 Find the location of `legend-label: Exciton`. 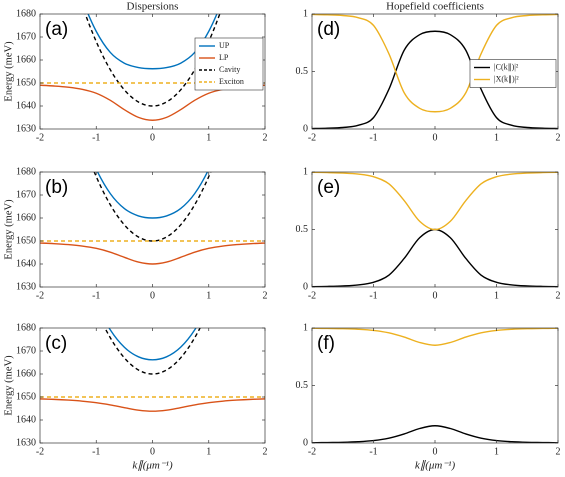

legend-label: Exciton is located at coordinates (231, 81).